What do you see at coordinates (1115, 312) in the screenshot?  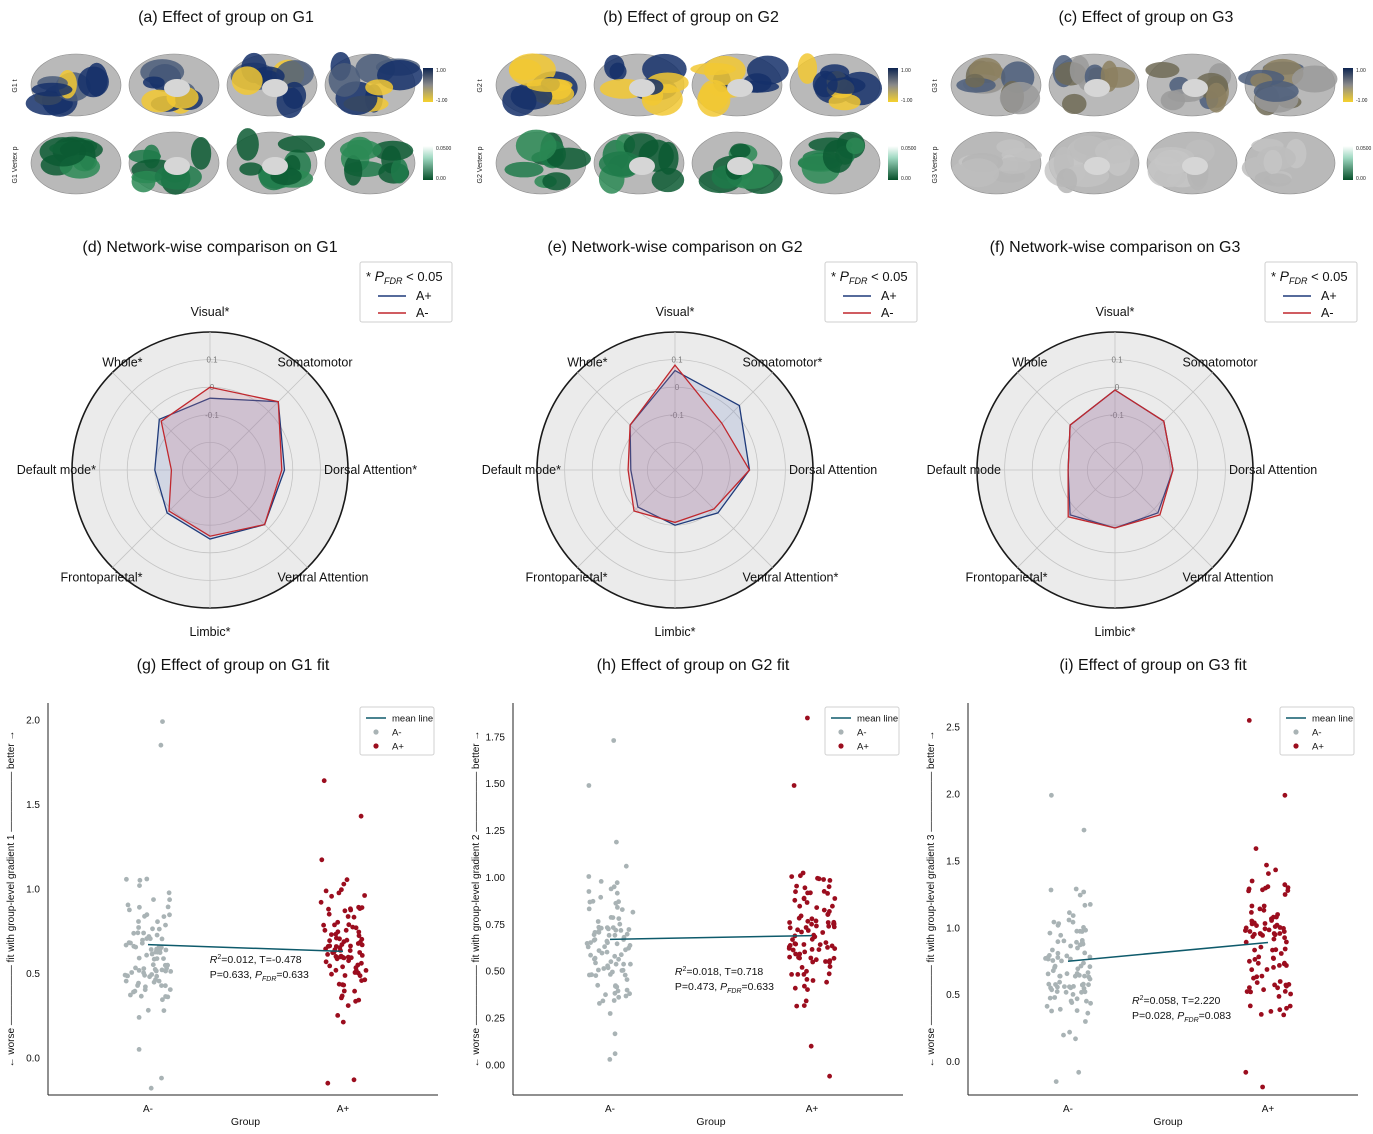 I see `radar-axis-label: Visual*` at bounding box center [1115, 312].